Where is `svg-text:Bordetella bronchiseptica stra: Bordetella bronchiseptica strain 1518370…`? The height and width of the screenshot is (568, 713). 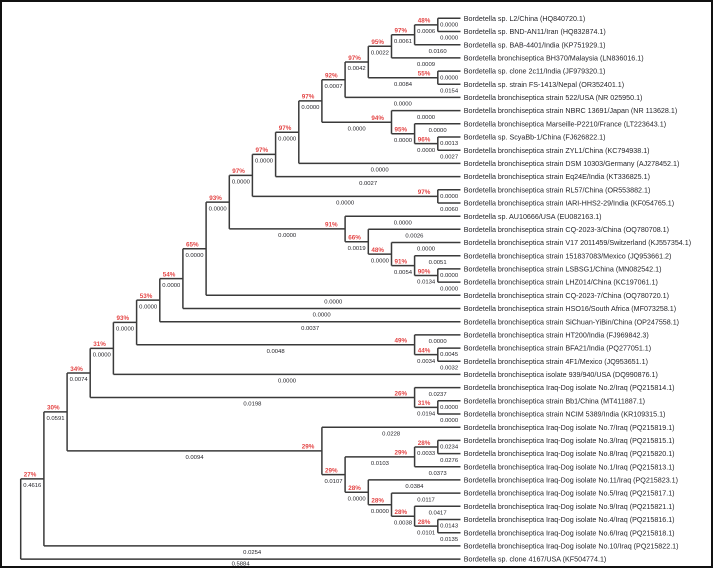 svg-text:Bordetella bronchiseptica stra: Bordetella bronchiseptica strain 1518370… is located at coordinates (568, 256).